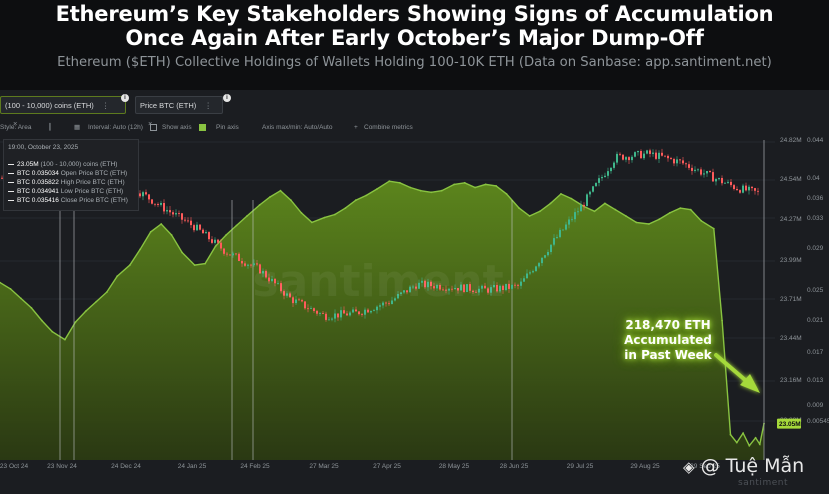  I want to click on tooltip-row: BTC 0.035034 Open Price BTC (ETH), so click(67, 173).